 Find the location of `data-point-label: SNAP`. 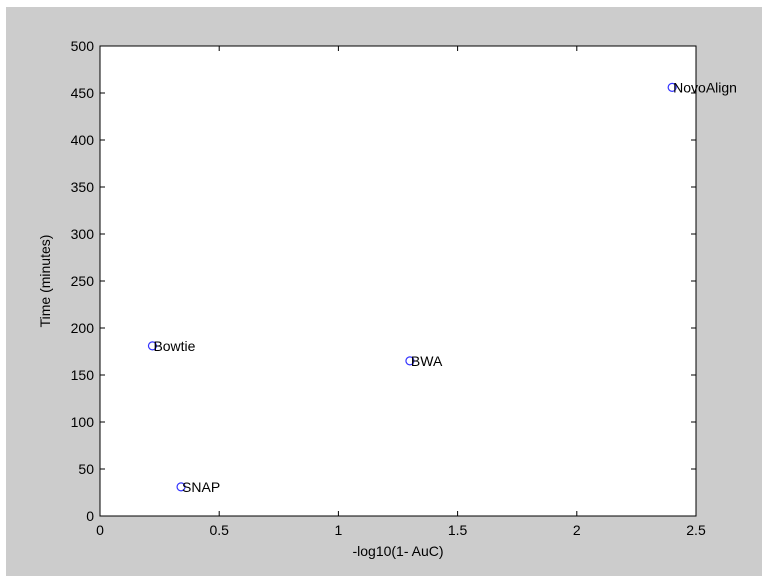

data-point-label: SNAP is located at coordinates (201, 487).